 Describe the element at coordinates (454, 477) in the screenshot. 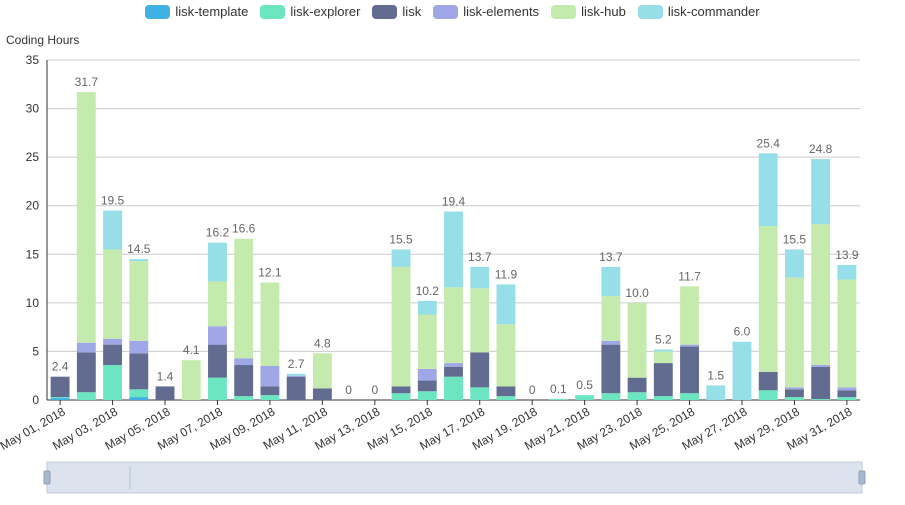

I see `zoom-slider-track` at that location.